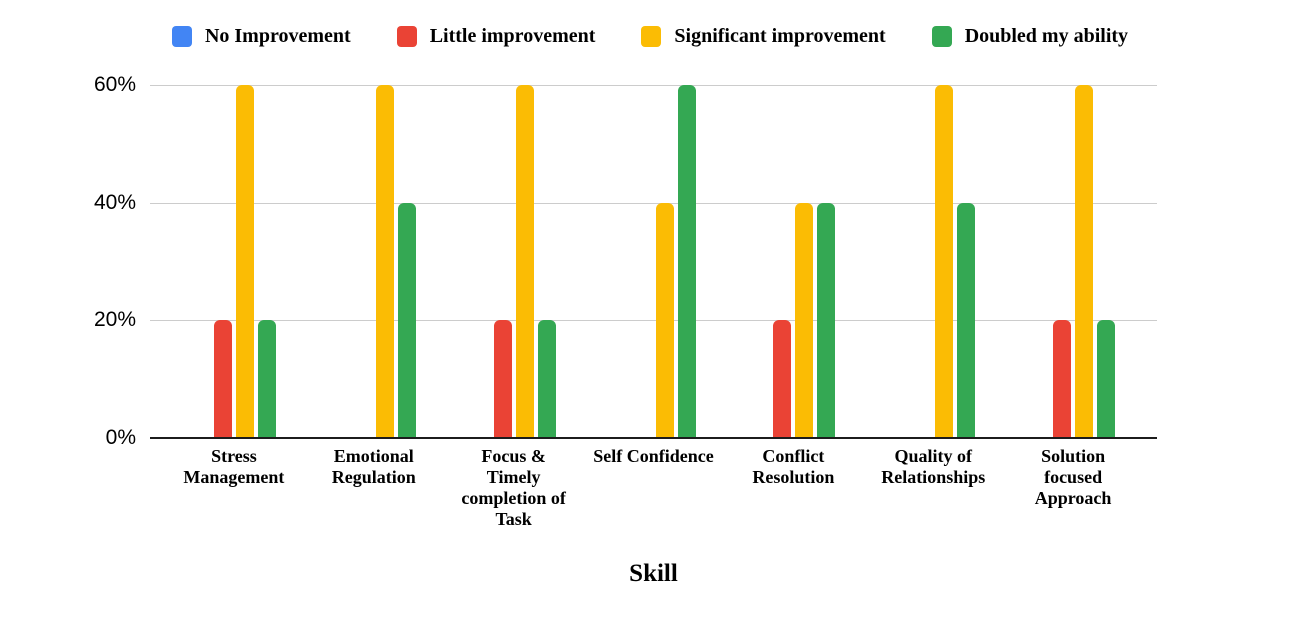 The height and width of the screenshot is (637, 1300). What do you see at coordinates (120, 437) in the screenshot?
I see `y-tick-label: 0%` at bounding box center [120, 437].